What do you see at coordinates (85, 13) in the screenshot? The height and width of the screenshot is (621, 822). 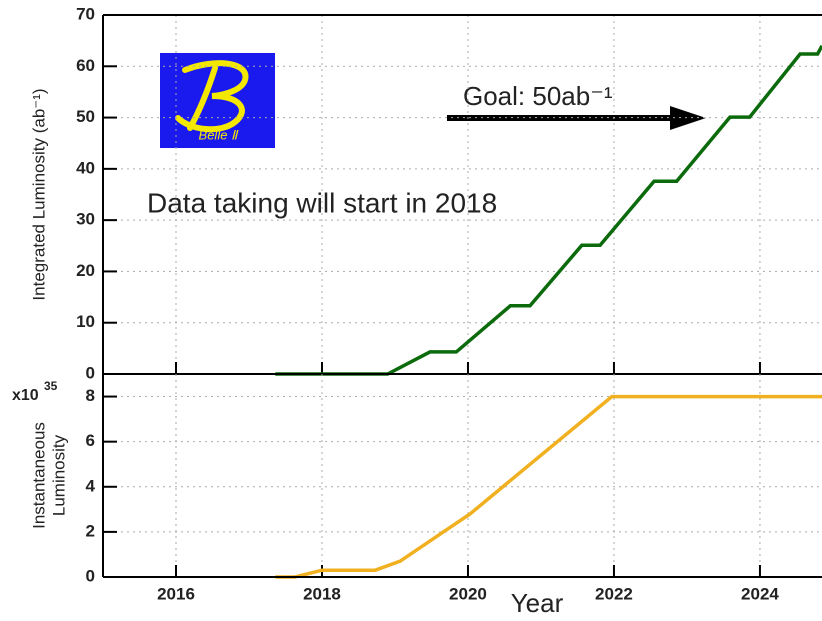 I see `y-tick-label: 70` at bounding box center [85, 13].